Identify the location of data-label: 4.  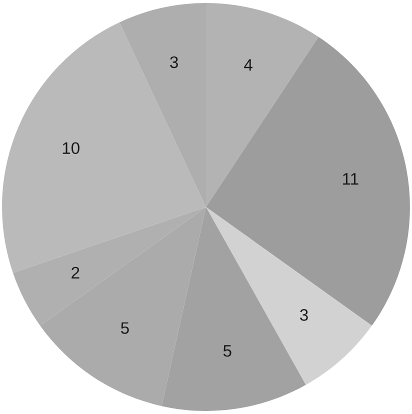
(248, 65).